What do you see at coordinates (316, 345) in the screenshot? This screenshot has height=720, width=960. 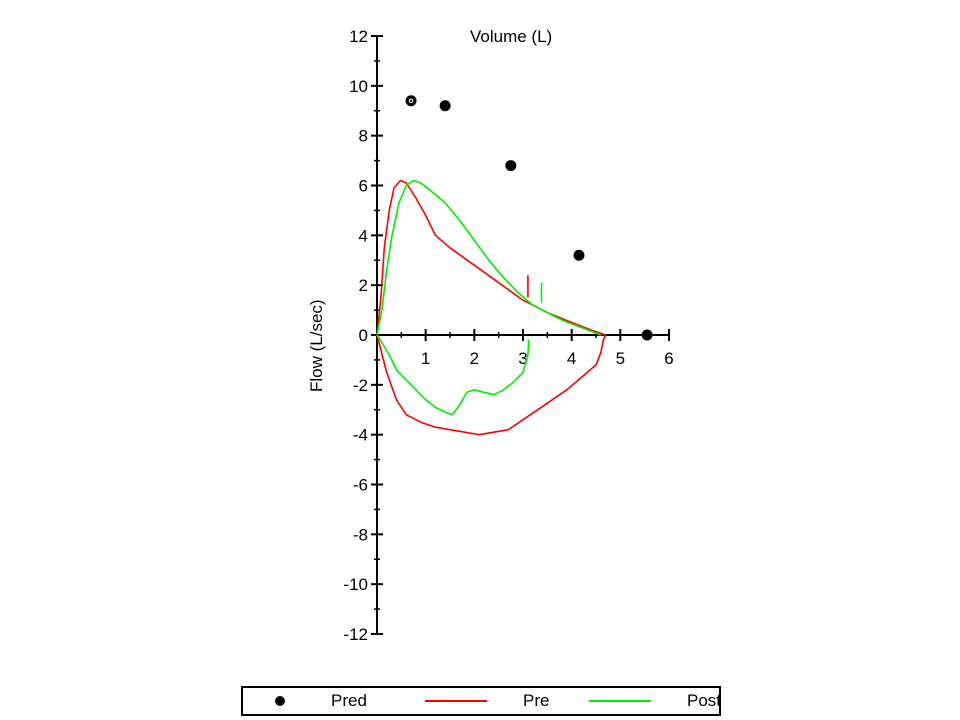 I see `y-axis-title: Flow (L/sec)` at bounding box center [316, 345].